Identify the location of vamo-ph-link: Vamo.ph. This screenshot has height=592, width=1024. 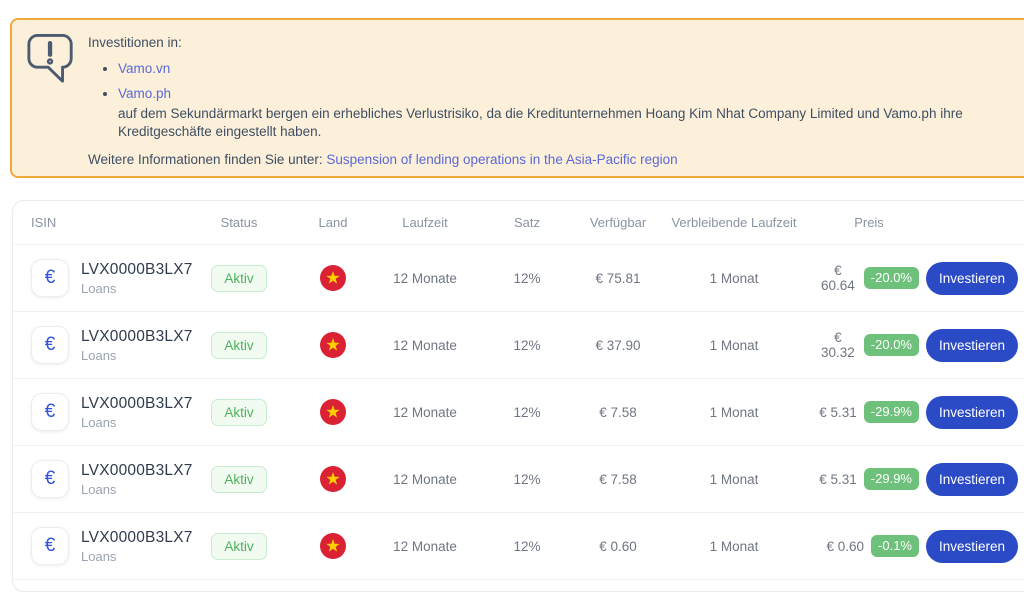
(145, 93).